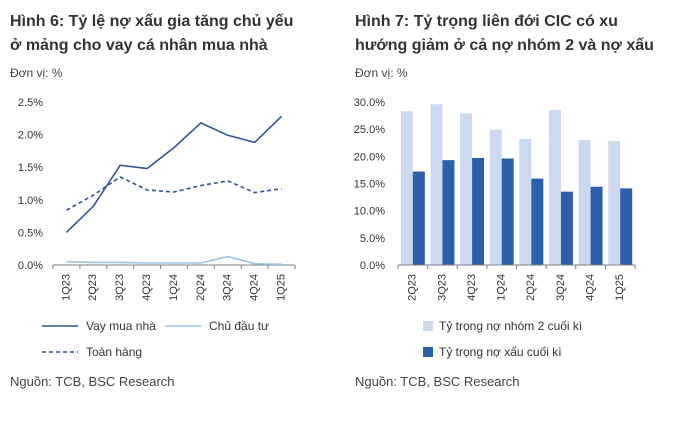 This screenshot has height=437, width=688. I want to click on y-tick-label: 2.5%, so click(30, 103).